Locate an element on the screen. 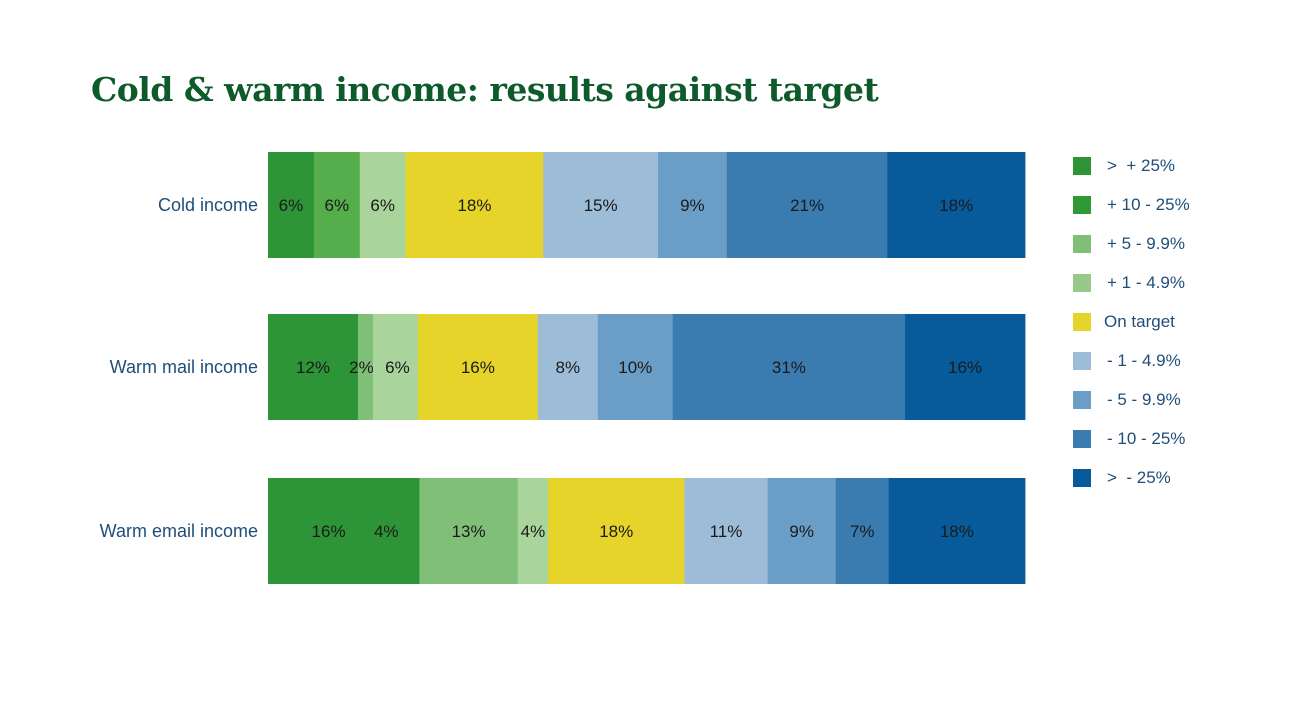 This screenshot has width=1296, height=728. legend-label: + 10 - 25% is located at coordinates (1148, 204).